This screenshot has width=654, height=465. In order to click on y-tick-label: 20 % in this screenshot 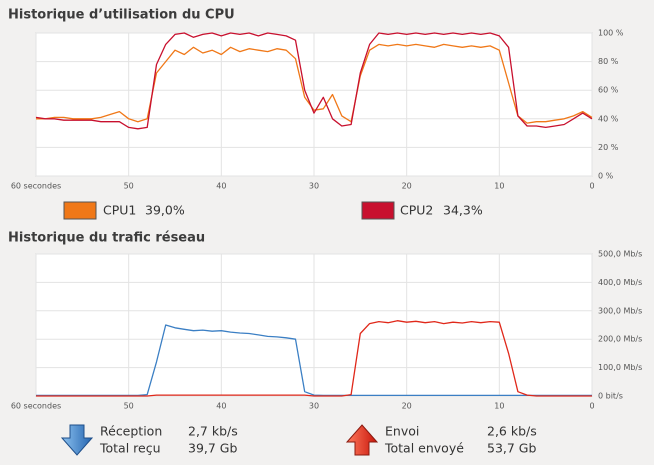, I will do `click(608, 147)`.